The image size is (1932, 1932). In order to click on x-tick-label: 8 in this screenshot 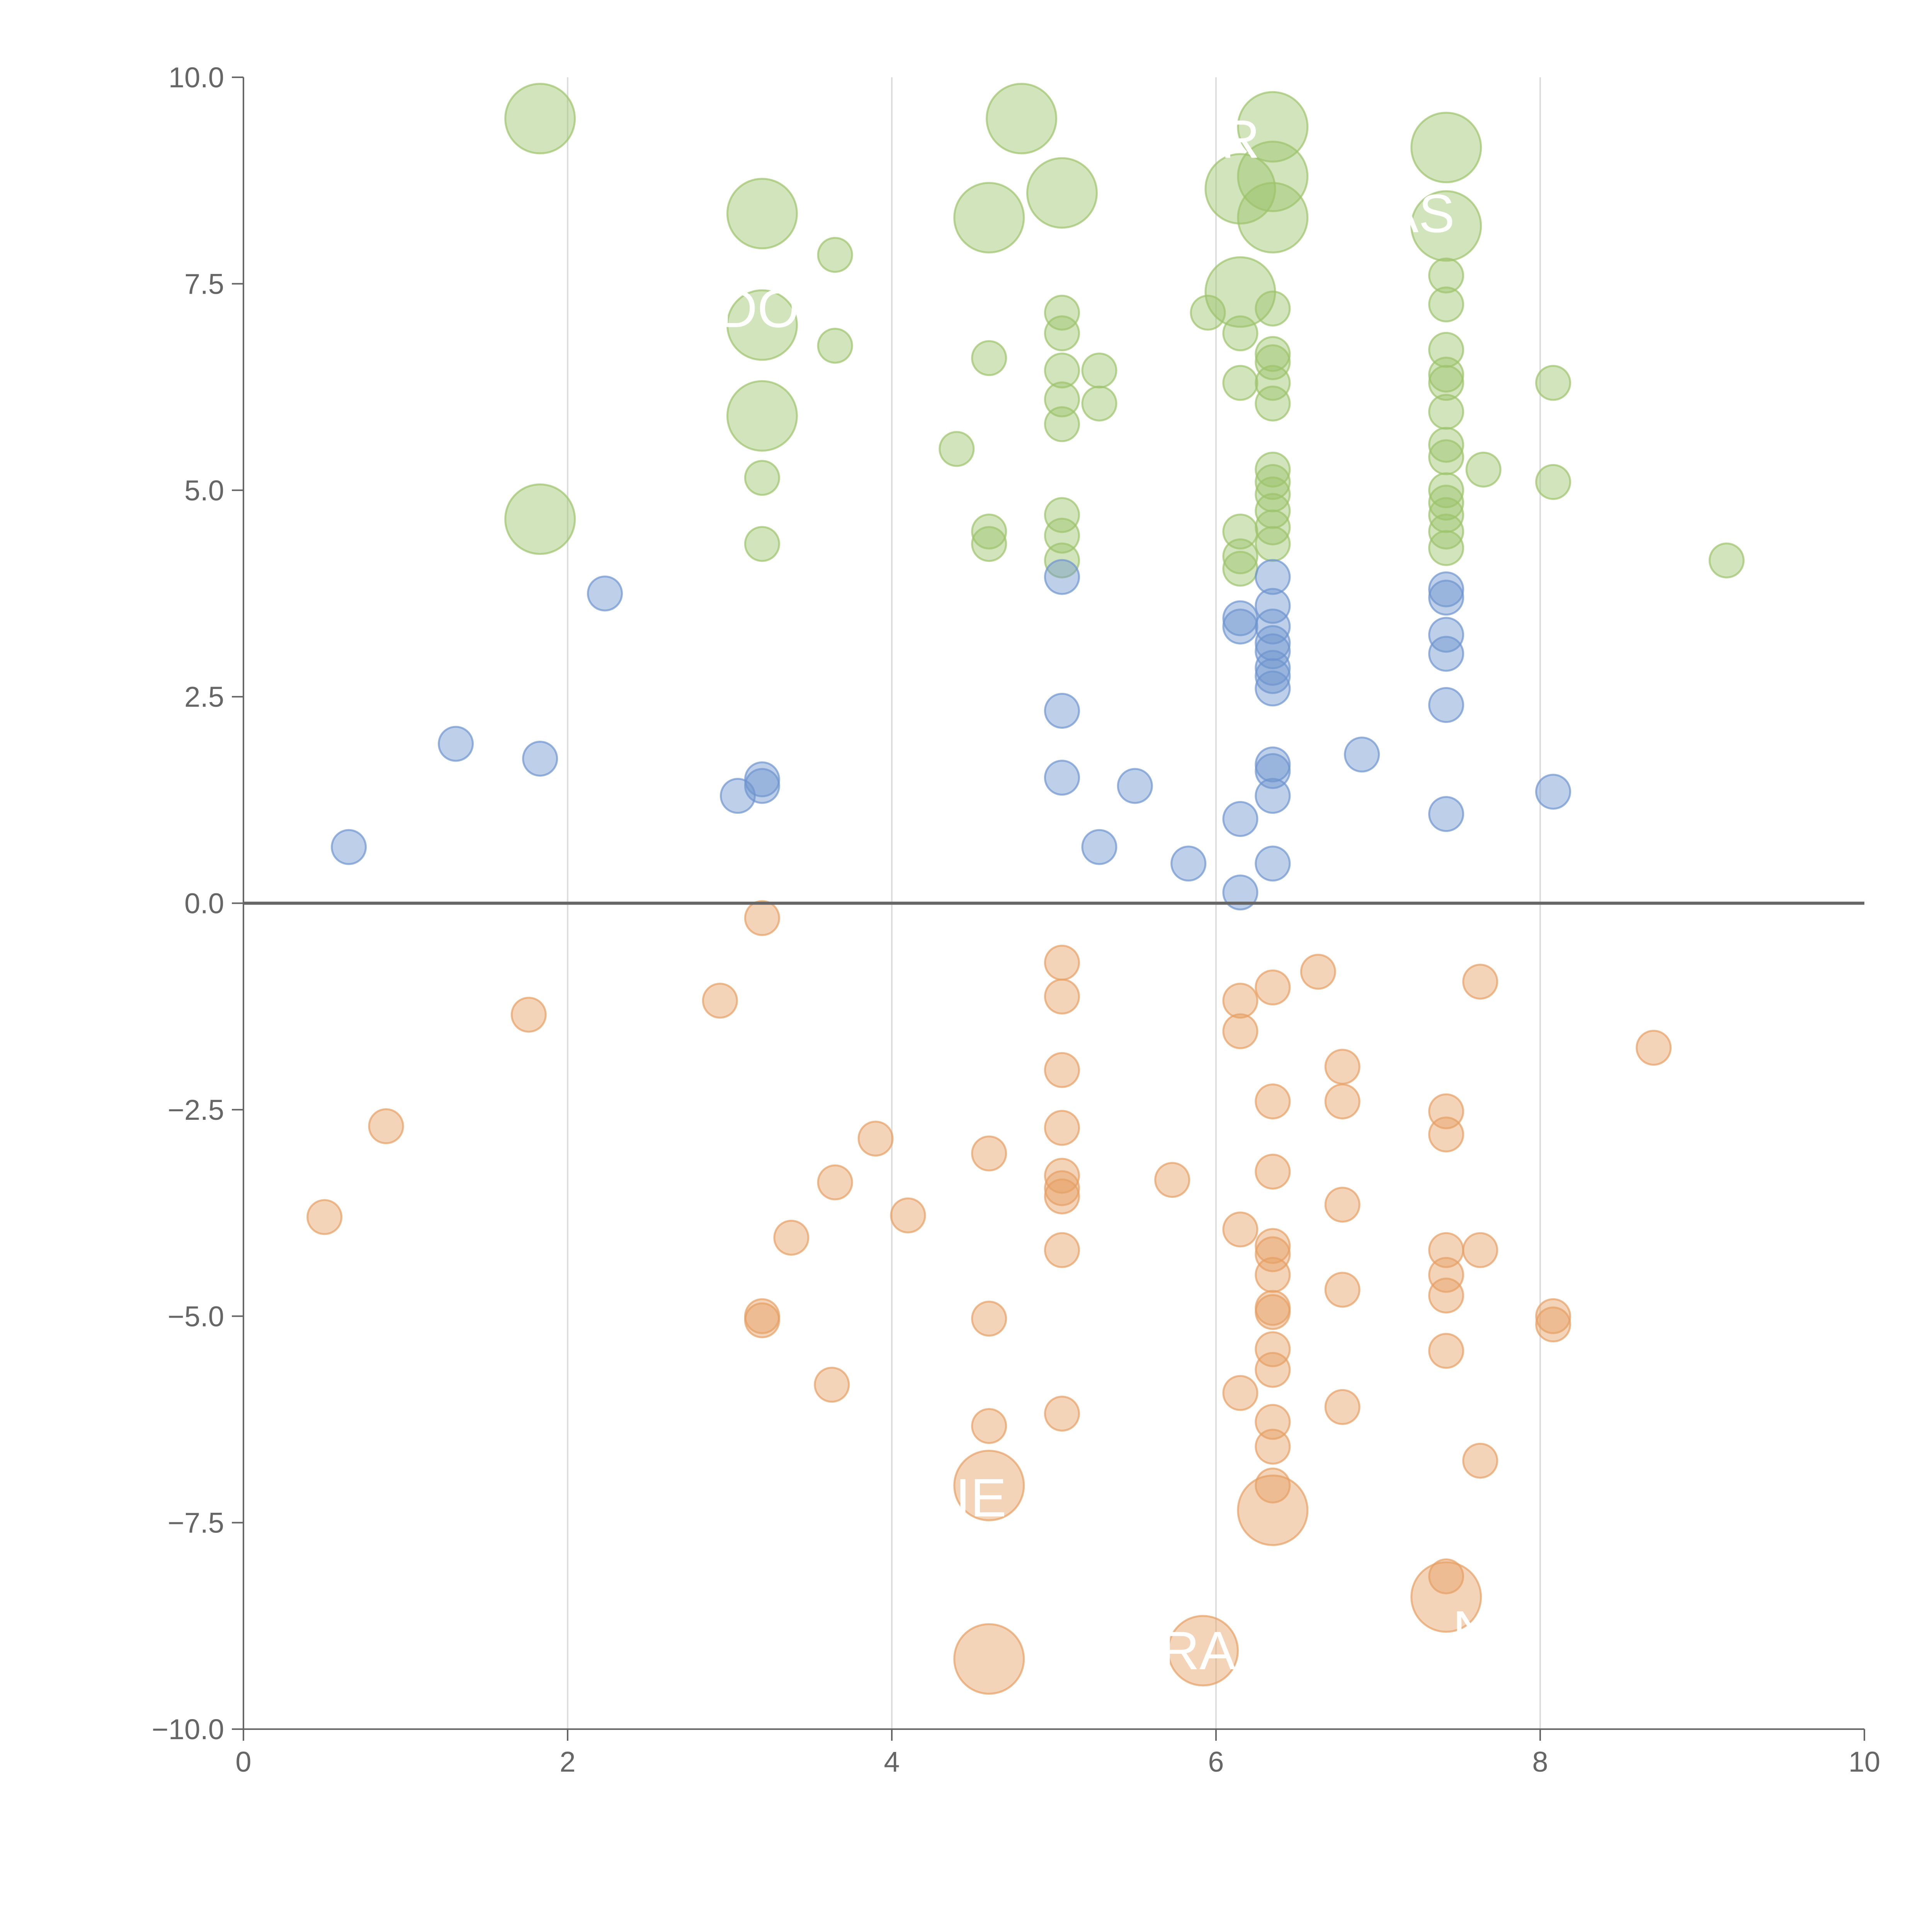, I will do `click(1540, 1762)`.